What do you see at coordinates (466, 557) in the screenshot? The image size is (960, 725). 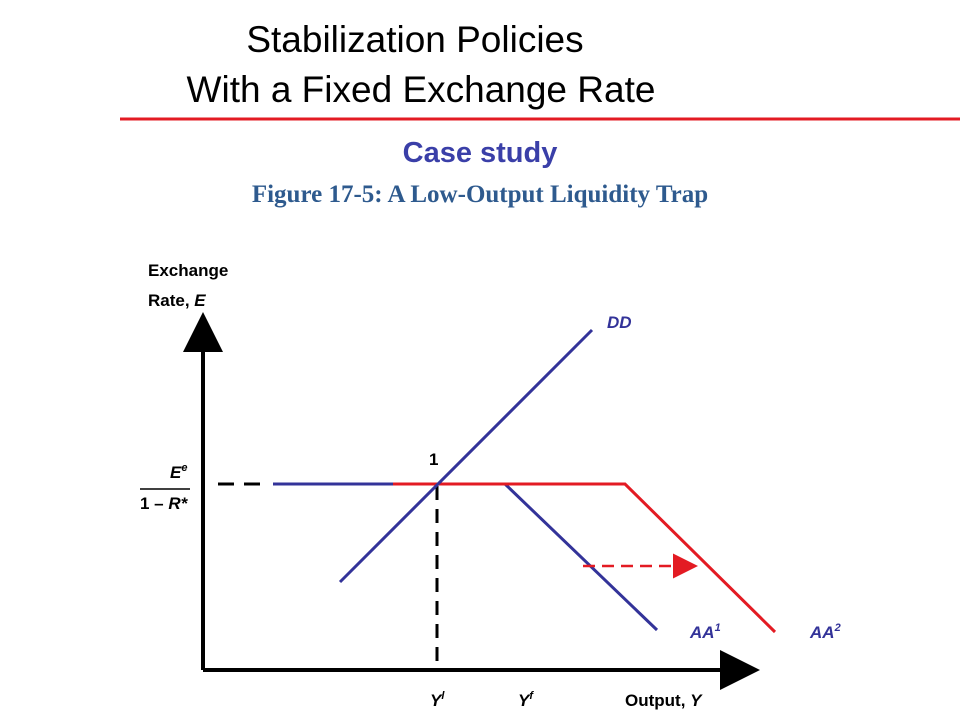 I see `aa1-curve` at bounding box center [466, 557].